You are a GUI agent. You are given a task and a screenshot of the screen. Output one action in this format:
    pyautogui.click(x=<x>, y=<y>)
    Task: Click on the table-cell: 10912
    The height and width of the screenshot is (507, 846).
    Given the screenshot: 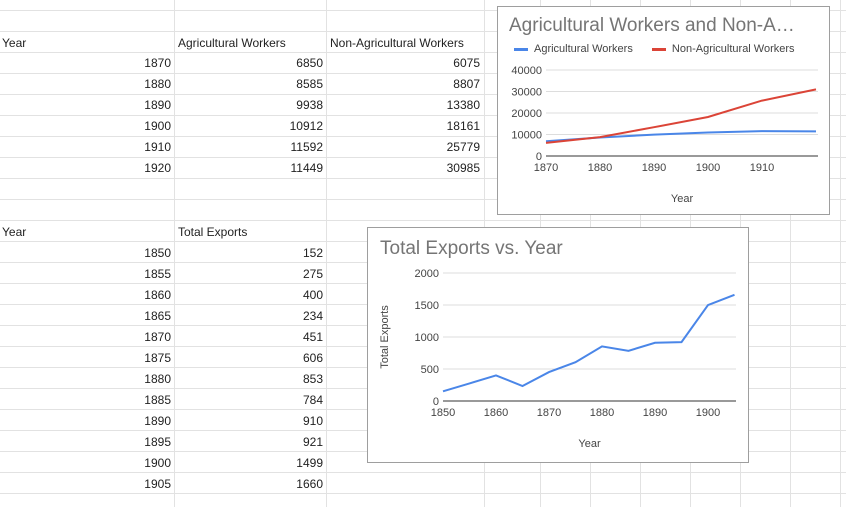 What is the action you would take?
    pyautogui.click(x=306, y=126)
    